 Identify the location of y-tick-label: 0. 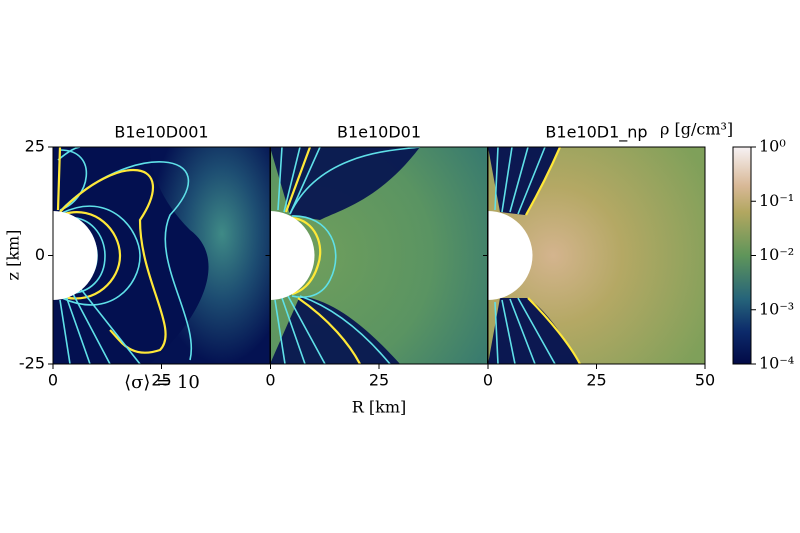
(40, 254).